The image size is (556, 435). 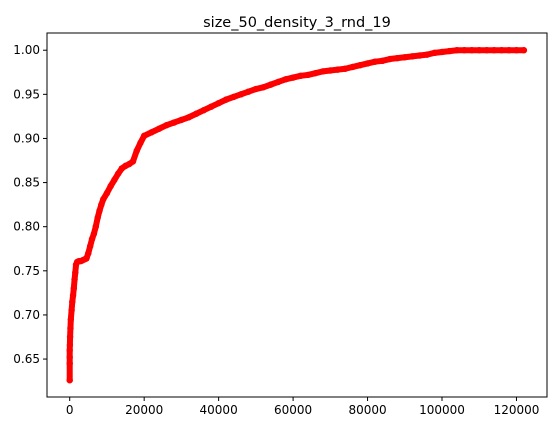 I want to click on x-tick-label: 100000, so click(x=442, y=410).